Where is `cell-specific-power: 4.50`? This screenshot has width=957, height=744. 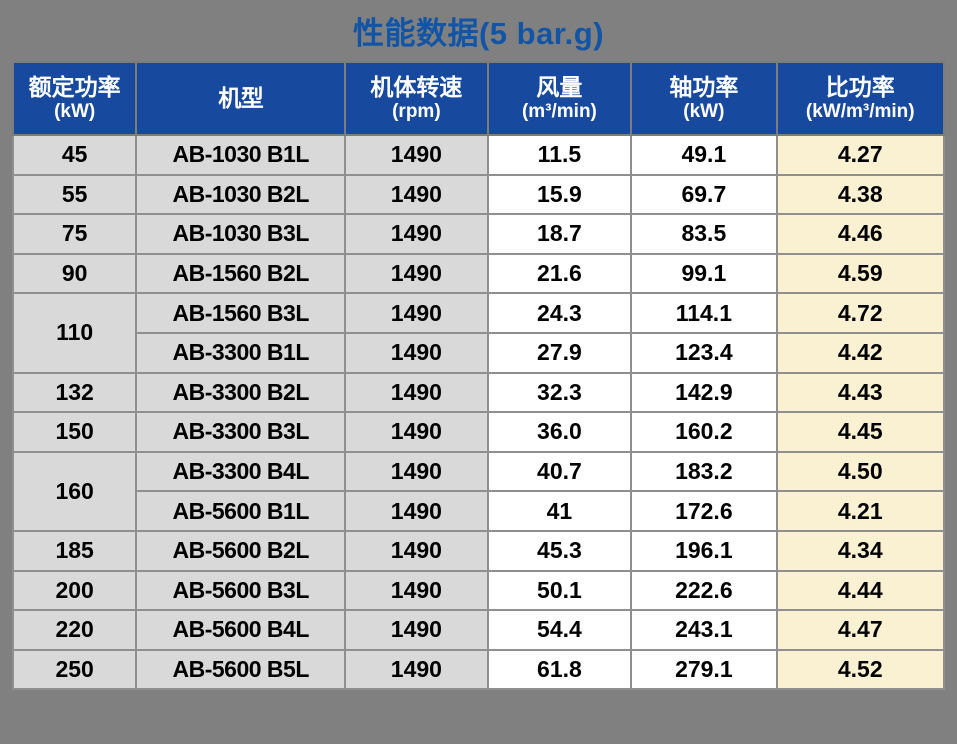
cell-specific-power: 4.50 is located at coordinates (860, 471).